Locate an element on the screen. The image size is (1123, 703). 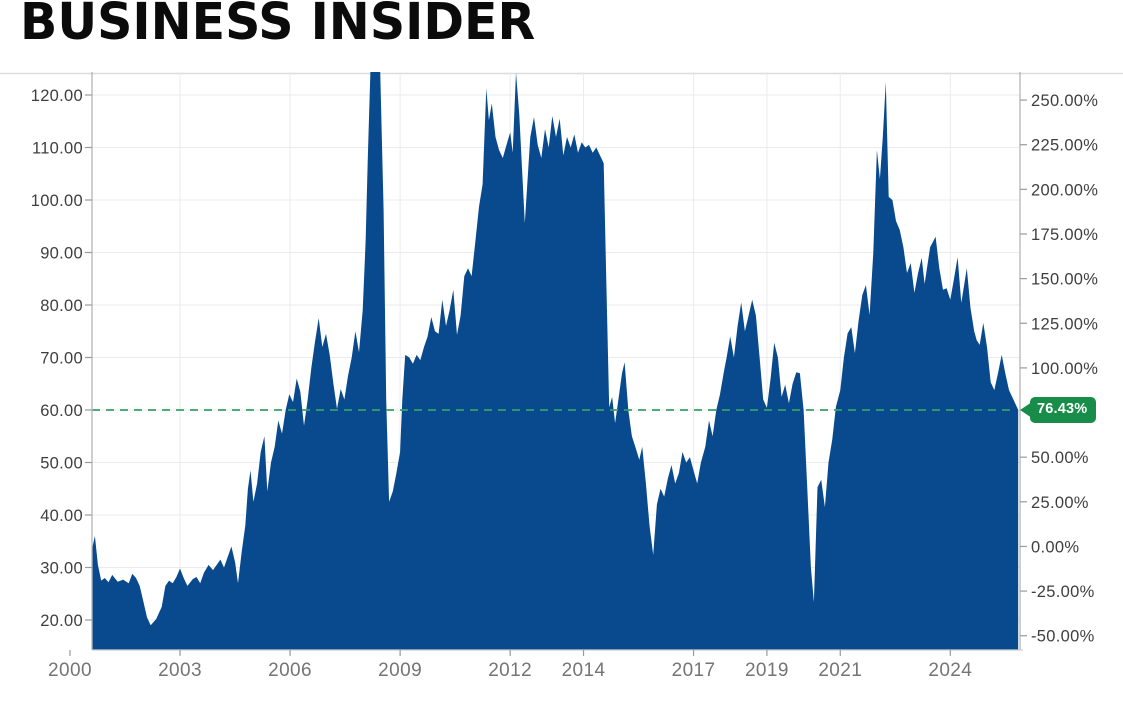
y-axis-right-tick-label: 150.00% is located at coordinates (1064, 280).